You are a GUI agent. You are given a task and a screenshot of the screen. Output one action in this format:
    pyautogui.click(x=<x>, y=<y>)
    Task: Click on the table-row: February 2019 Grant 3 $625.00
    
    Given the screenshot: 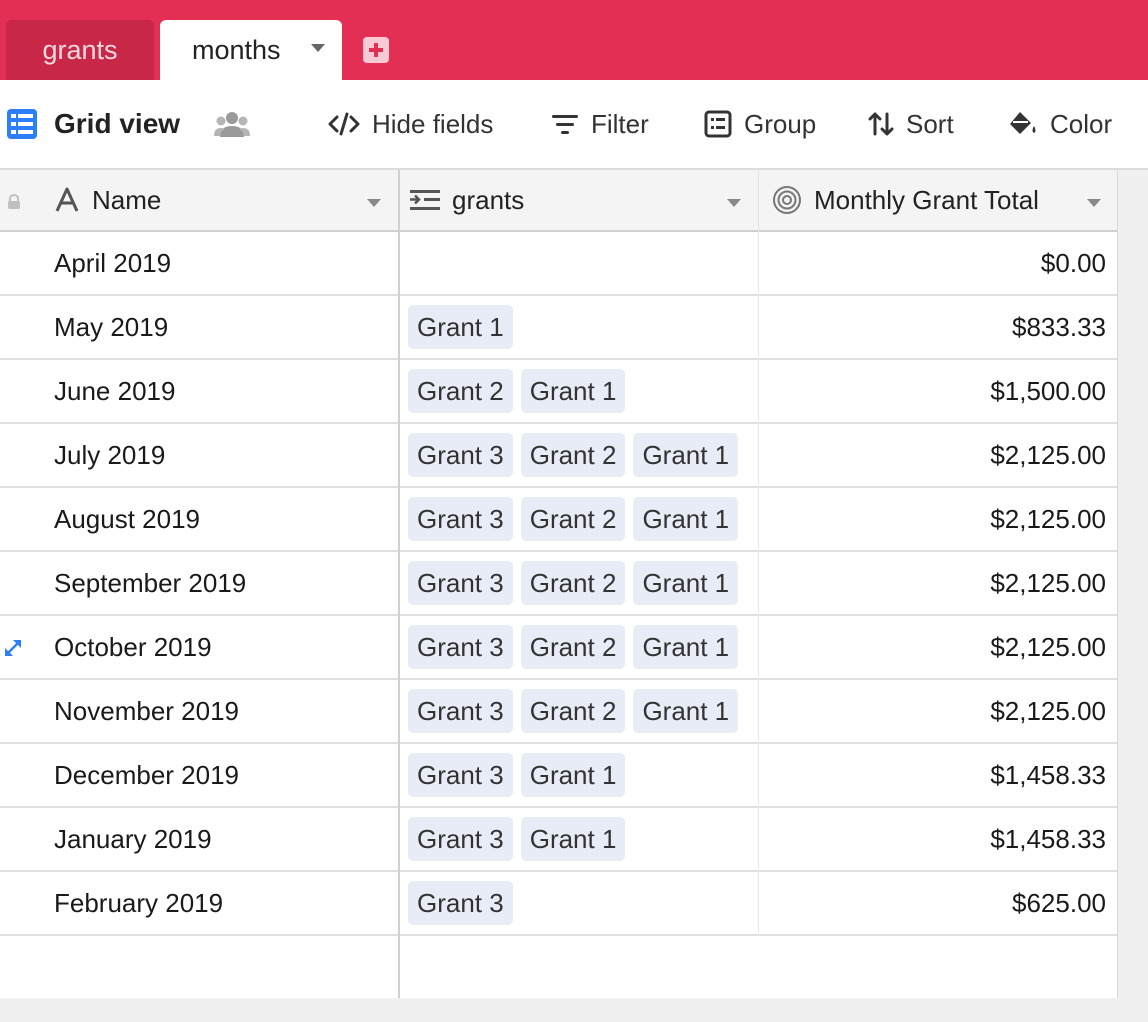 What is the action you would take?
    pyautogui.click(x=559, y=904)
    